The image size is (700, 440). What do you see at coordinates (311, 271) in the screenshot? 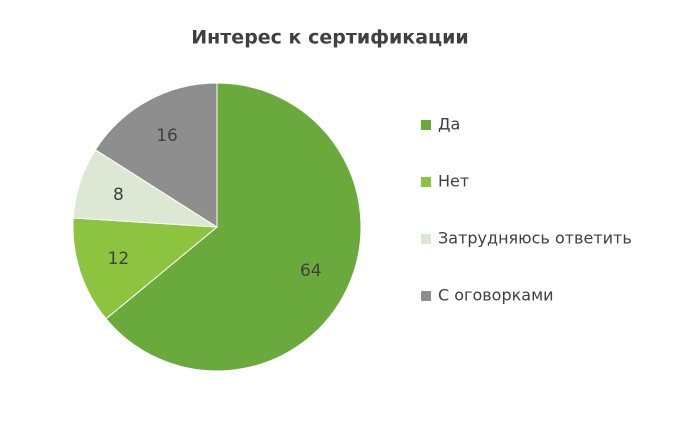
I see `data-label: 64` at bounding box center [311, 271].